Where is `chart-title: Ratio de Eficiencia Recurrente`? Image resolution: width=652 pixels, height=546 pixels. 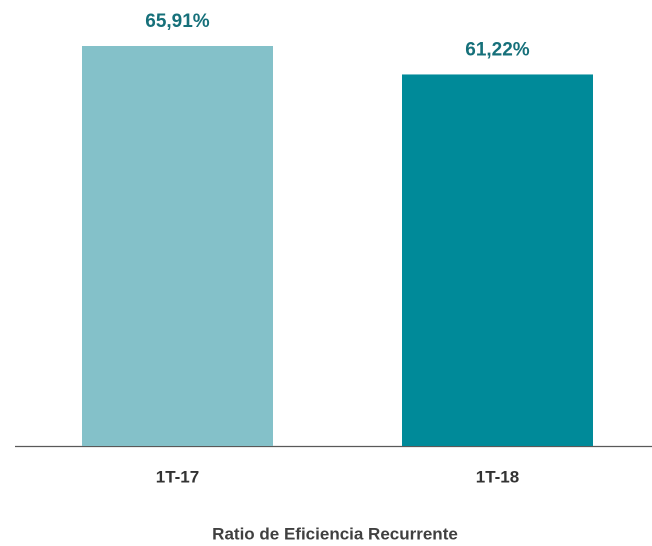 chart-title: Ratio de Eficiencia Recurrente is located at coordinates (335, 533).